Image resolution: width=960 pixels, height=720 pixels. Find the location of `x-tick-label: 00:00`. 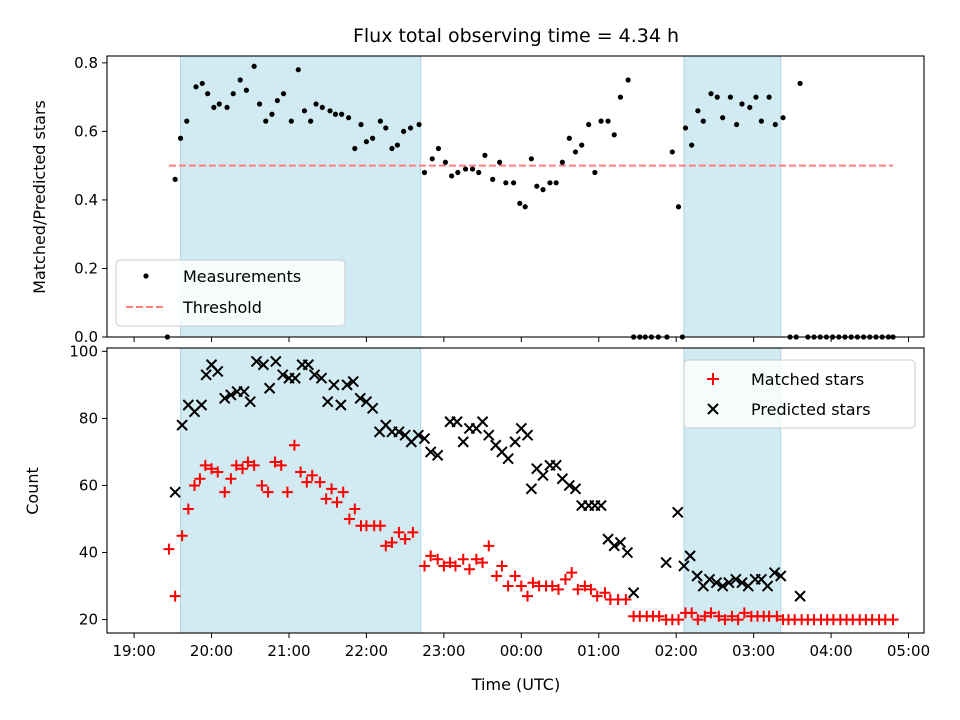

x-tick-label: 00:00 is located at coordinates (521, 651).